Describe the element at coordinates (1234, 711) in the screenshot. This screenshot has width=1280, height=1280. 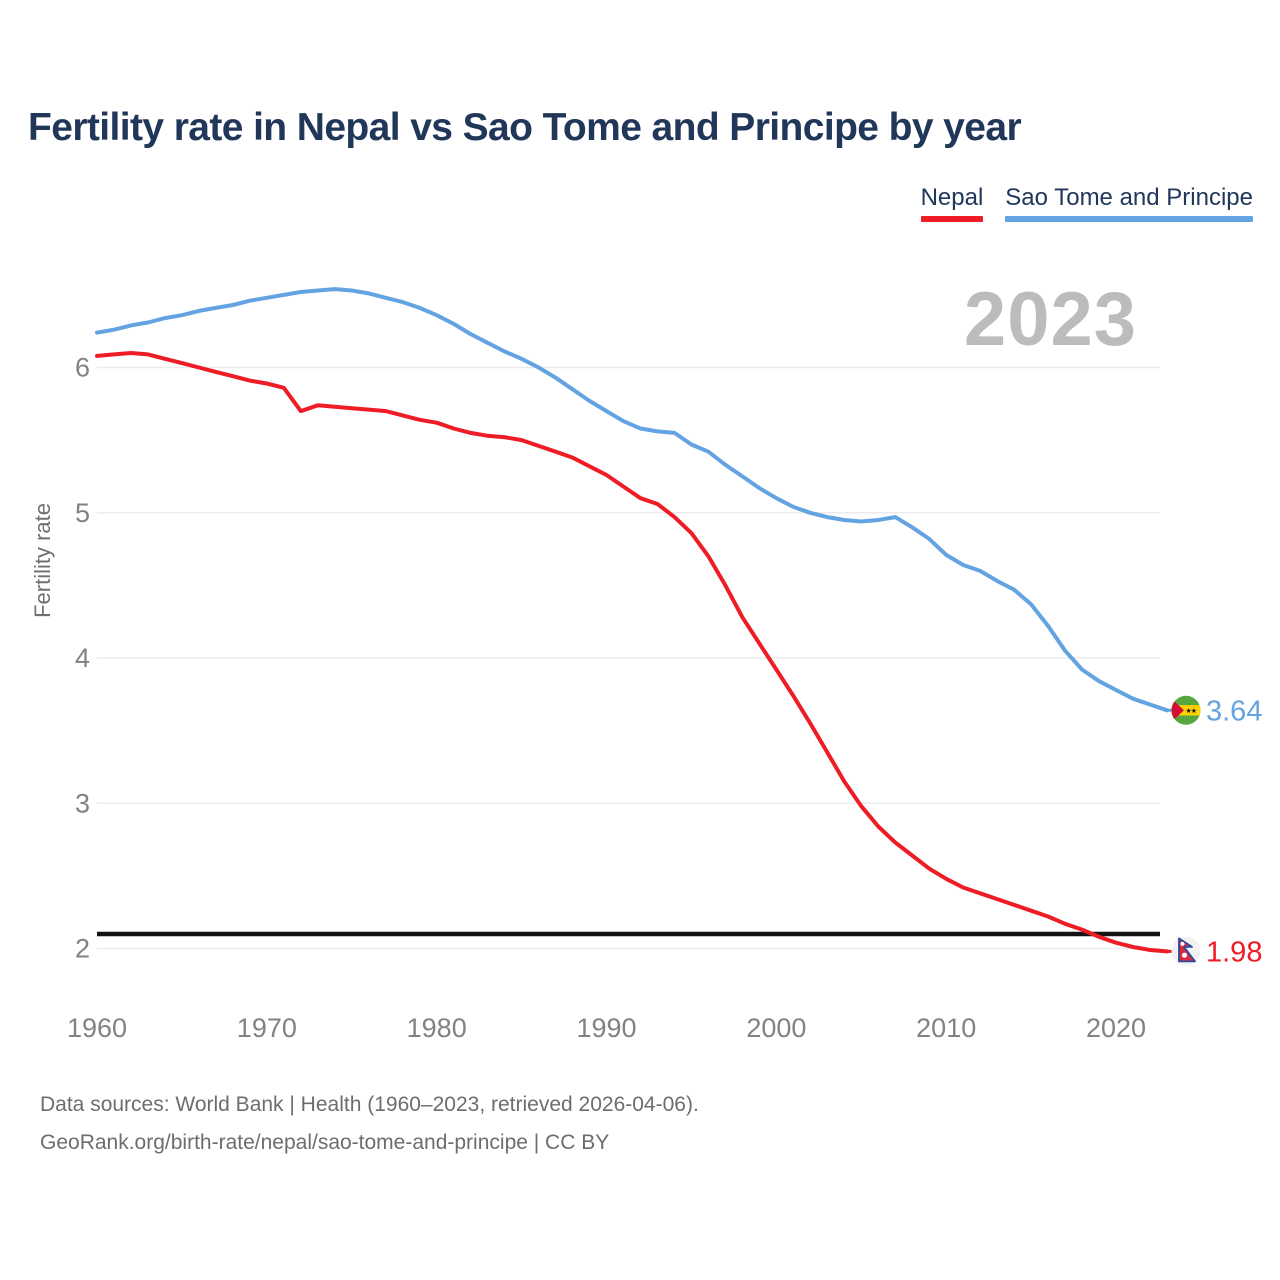
I see `end-value-label-sao-tome: 3.64` at that location.